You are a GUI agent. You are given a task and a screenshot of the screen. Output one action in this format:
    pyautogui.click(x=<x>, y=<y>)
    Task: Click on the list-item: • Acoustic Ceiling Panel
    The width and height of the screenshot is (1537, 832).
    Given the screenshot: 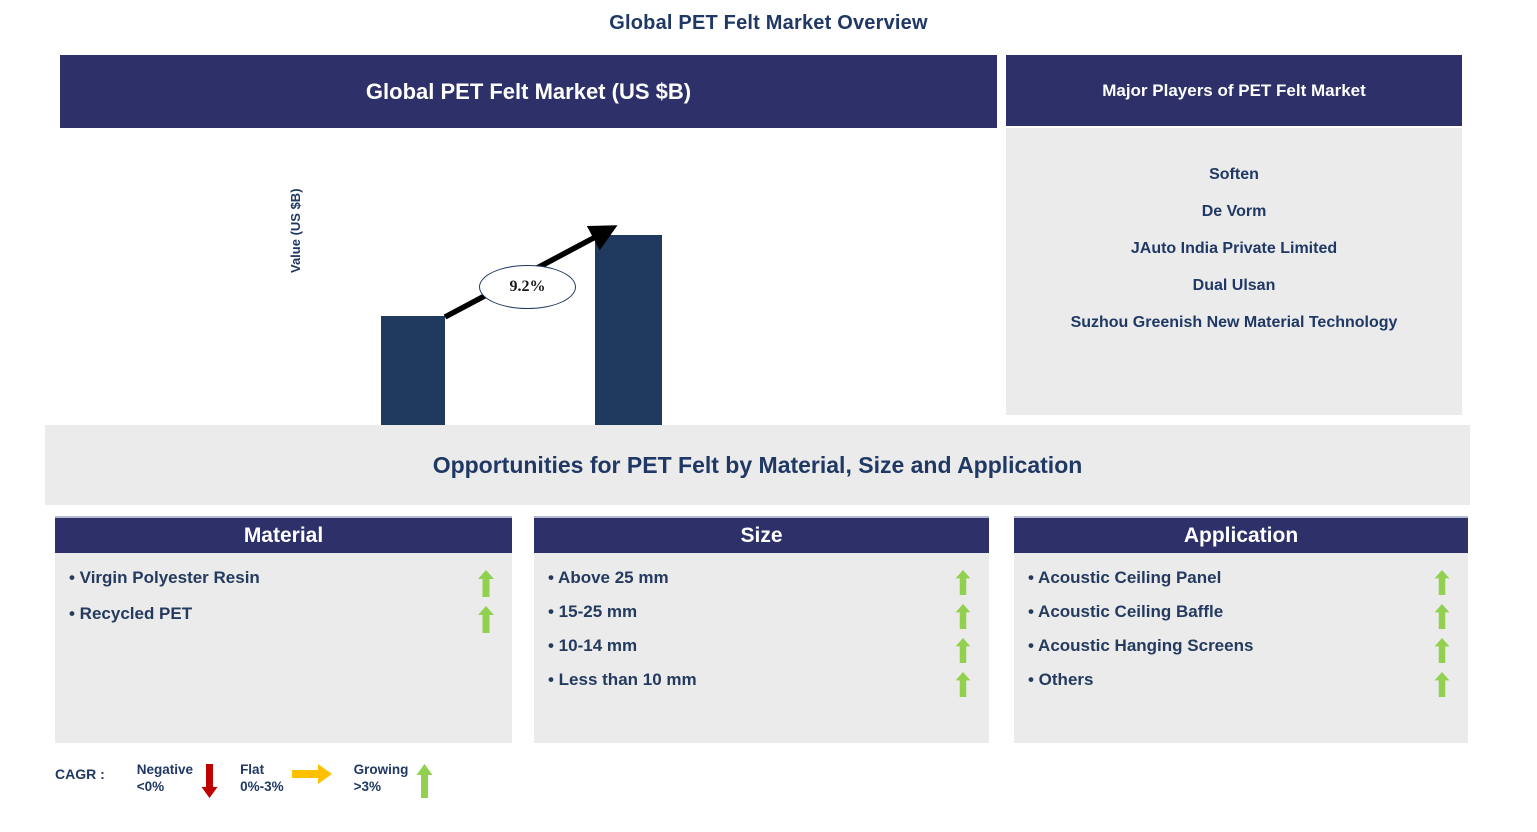 What is the action you would take?
    pyautogui.click(x=1239, y=582)
    